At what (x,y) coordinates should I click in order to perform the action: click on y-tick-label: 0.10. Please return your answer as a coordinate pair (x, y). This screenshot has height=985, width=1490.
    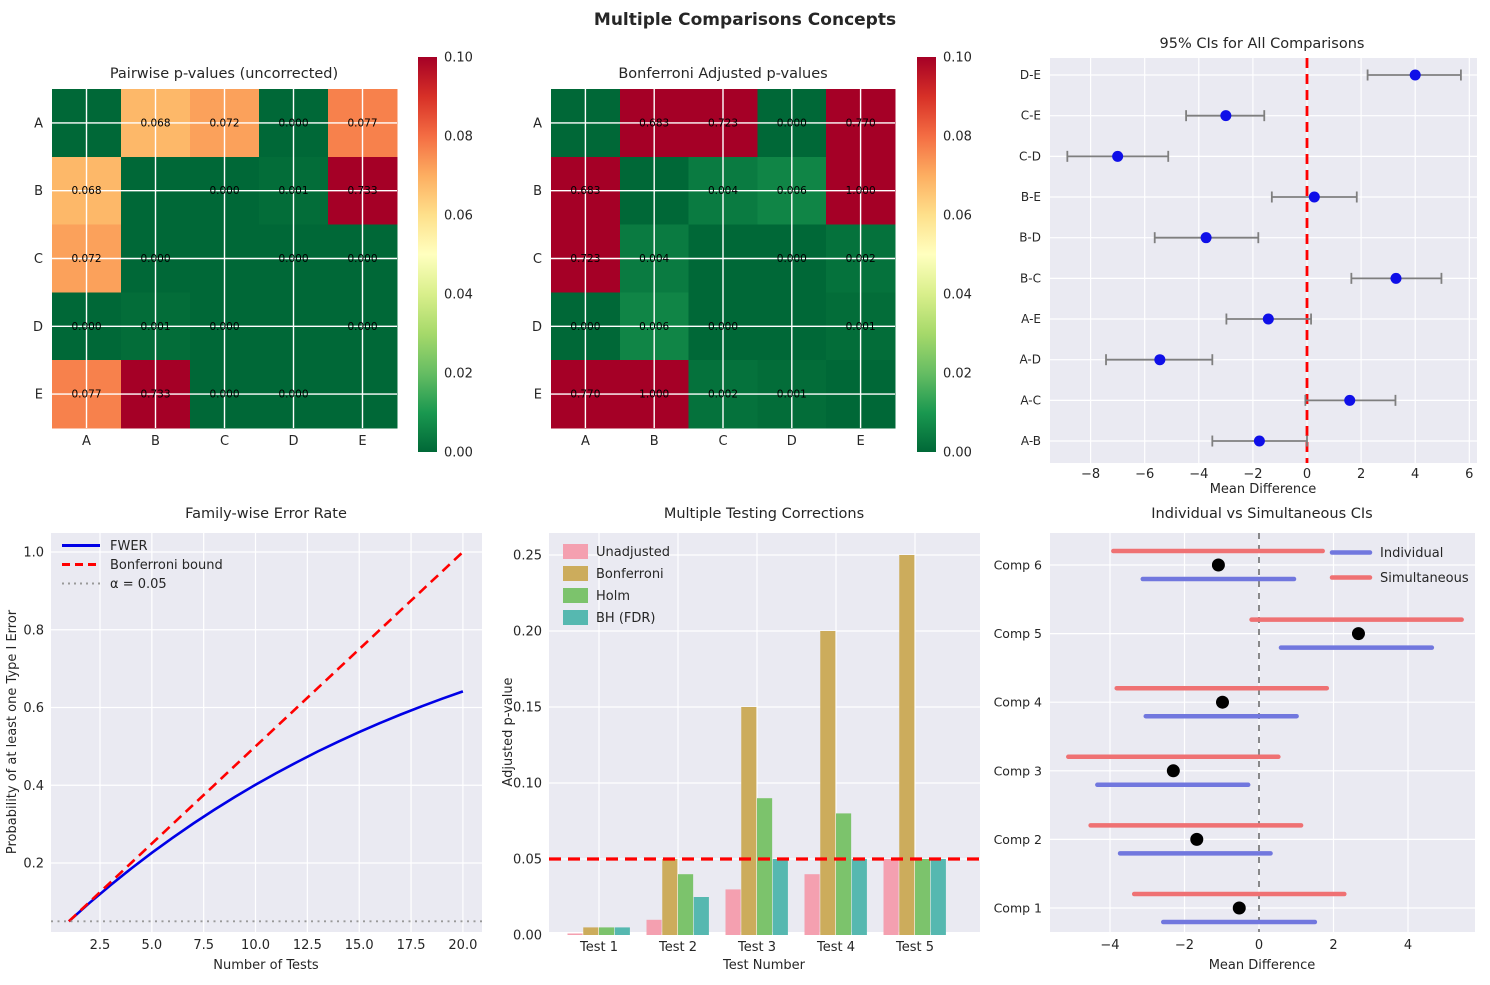
    Looking at the image, I should click on (527, 784).